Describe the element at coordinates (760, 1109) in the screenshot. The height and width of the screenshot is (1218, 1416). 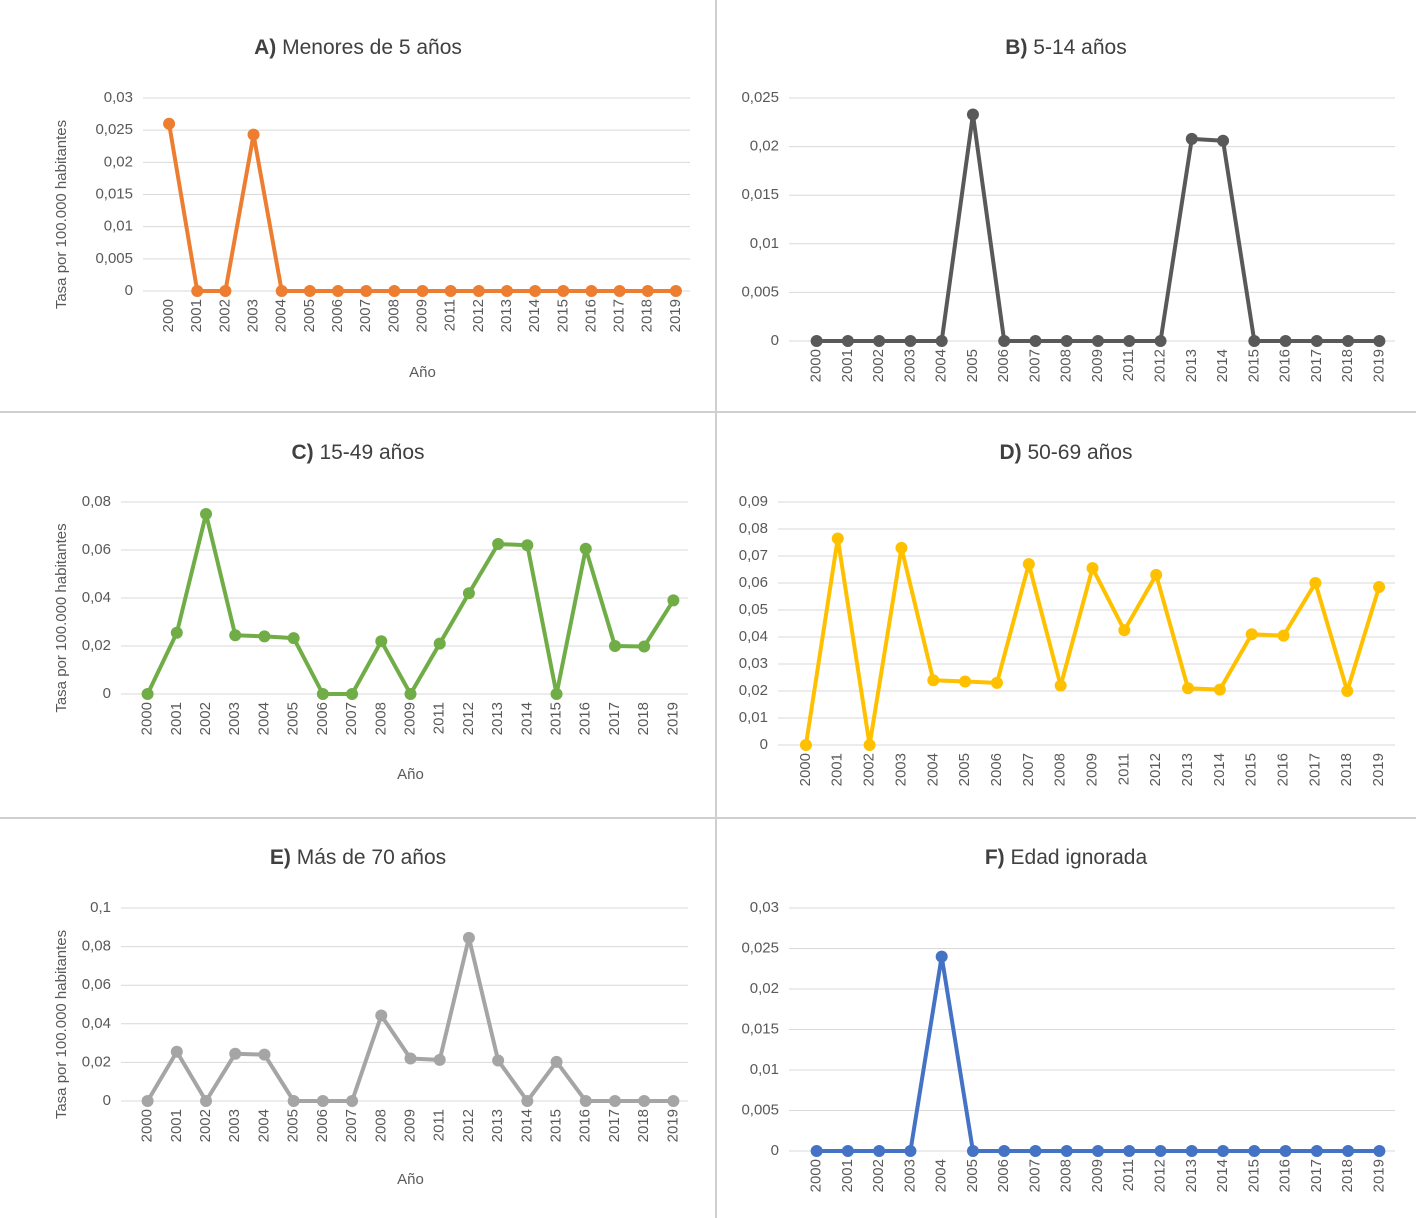
I see `y-tick-label: 0,005` at that location.